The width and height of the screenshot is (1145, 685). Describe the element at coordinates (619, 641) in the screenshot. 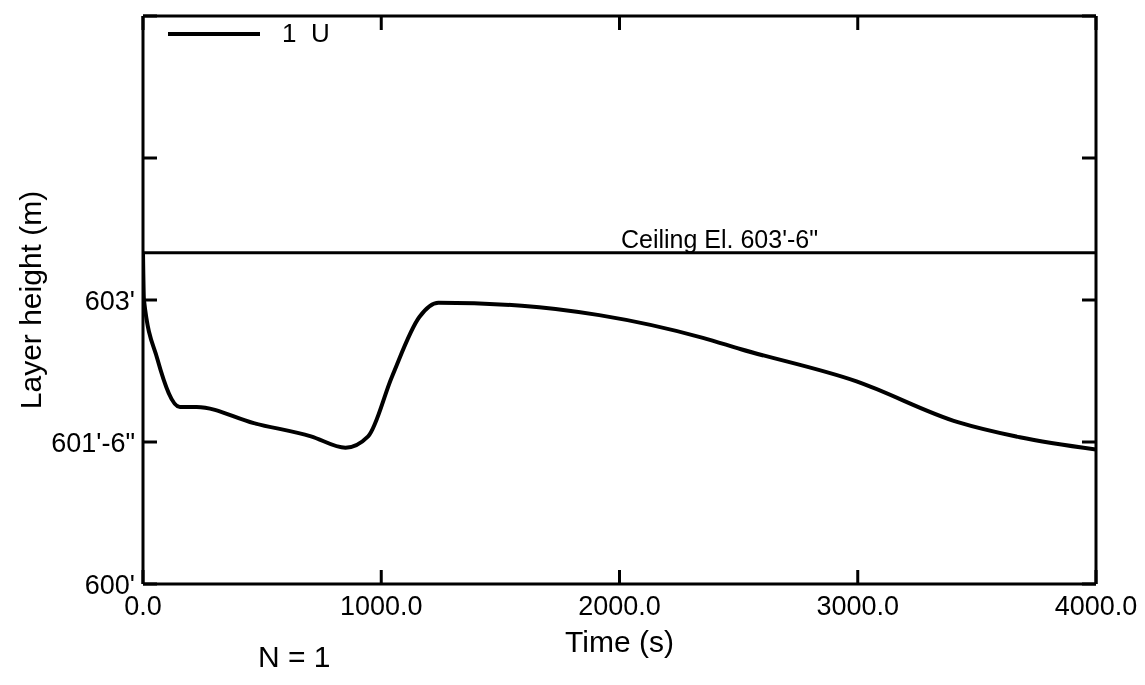

I see `x-axis-title: Time (s)` at that location.